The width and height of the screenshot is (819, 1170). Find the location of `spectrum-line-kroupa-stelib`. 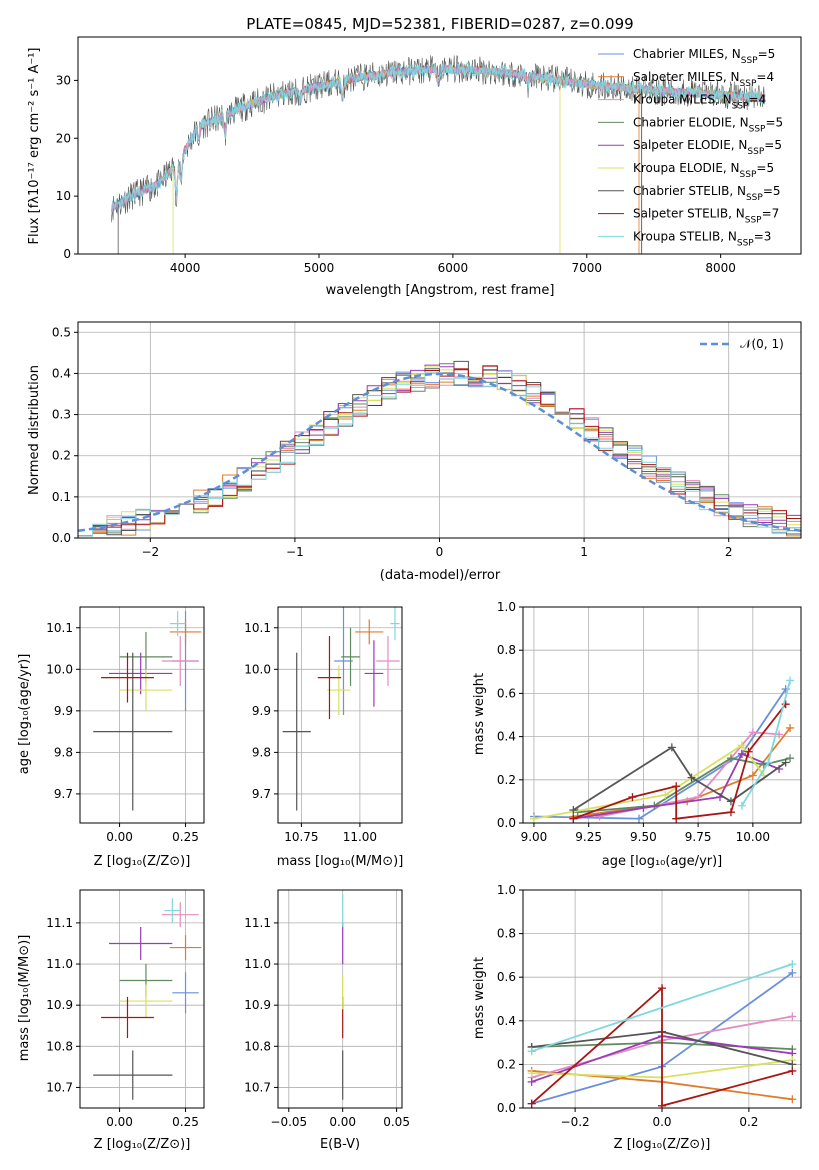

spectrum-line-kroupa-stelib is located at coordinates (438, 138).